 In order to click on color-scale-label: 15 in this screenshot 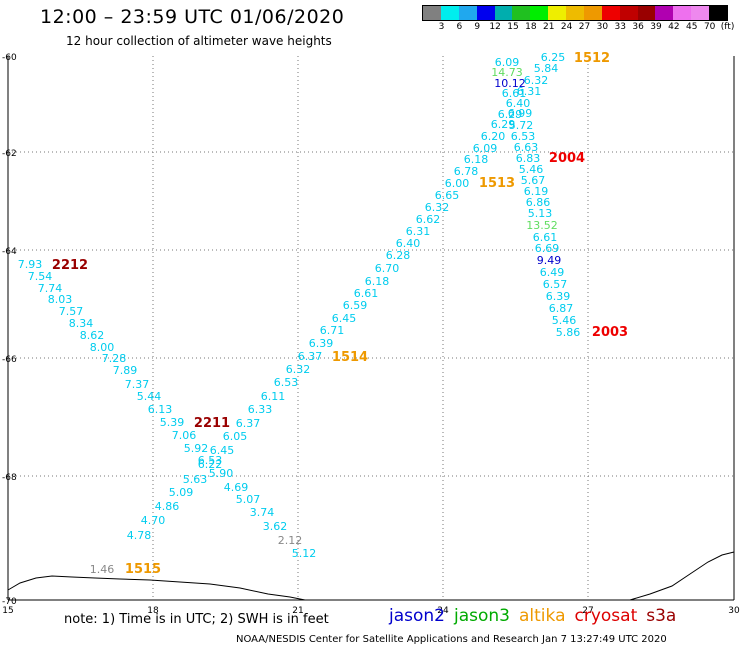, I will do `click(513, 27)`.